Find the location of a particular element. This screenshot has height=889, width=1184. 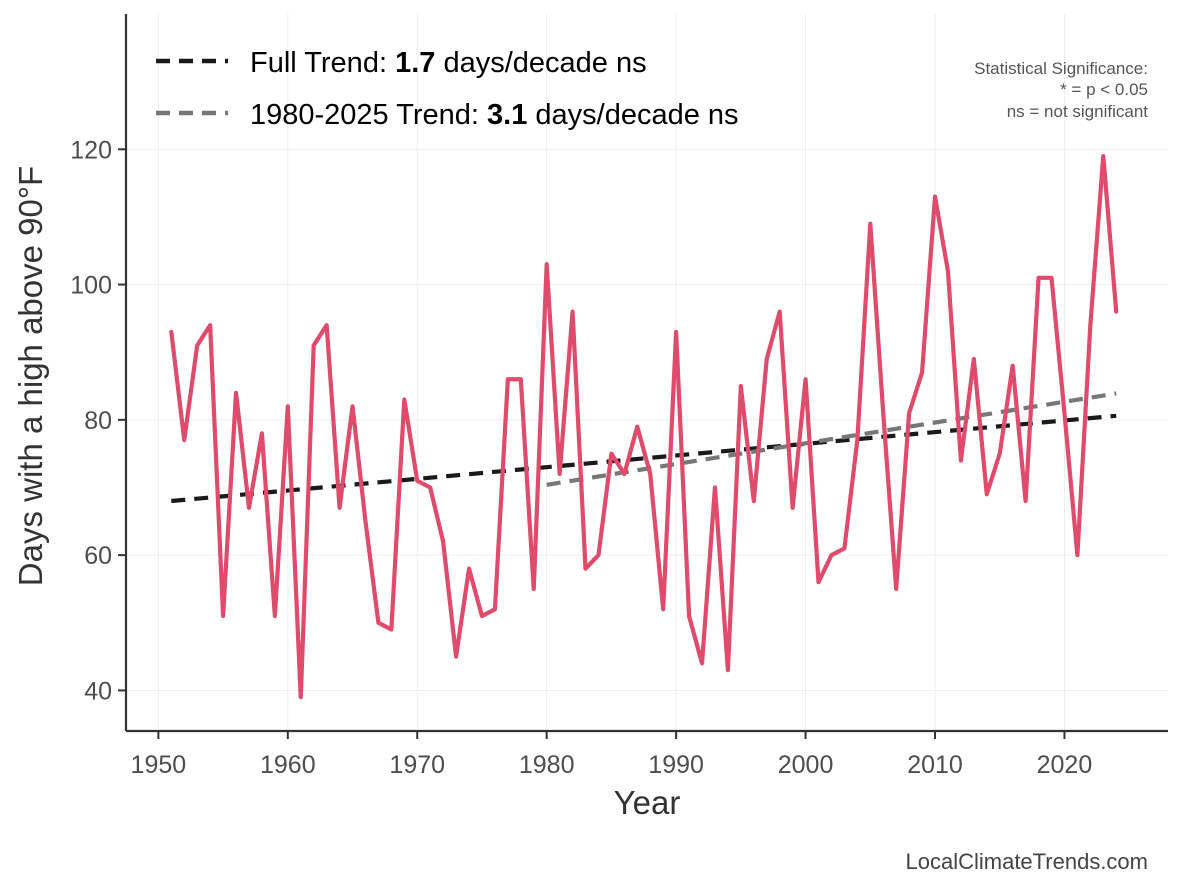

y-axis-label: Days with a high above 90°F is located at coordinates (30, 376).